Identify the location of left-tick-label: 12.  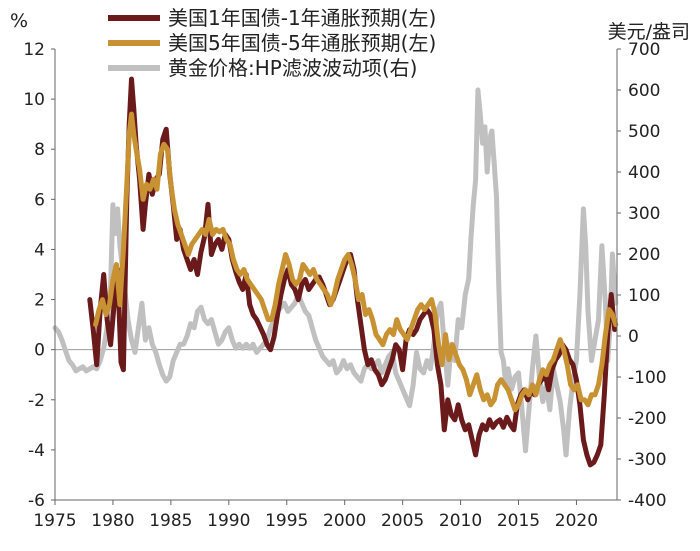
(34, 50).